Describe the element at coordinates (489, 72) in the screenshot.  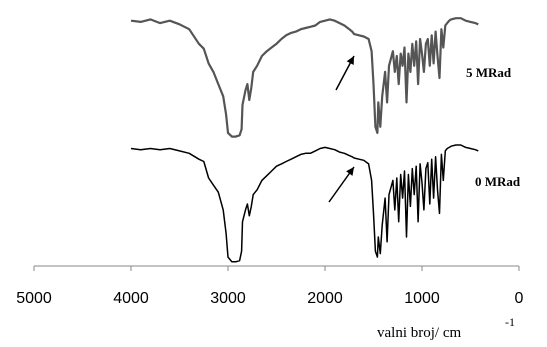
I see `series-label: 5 MRad` at that location.